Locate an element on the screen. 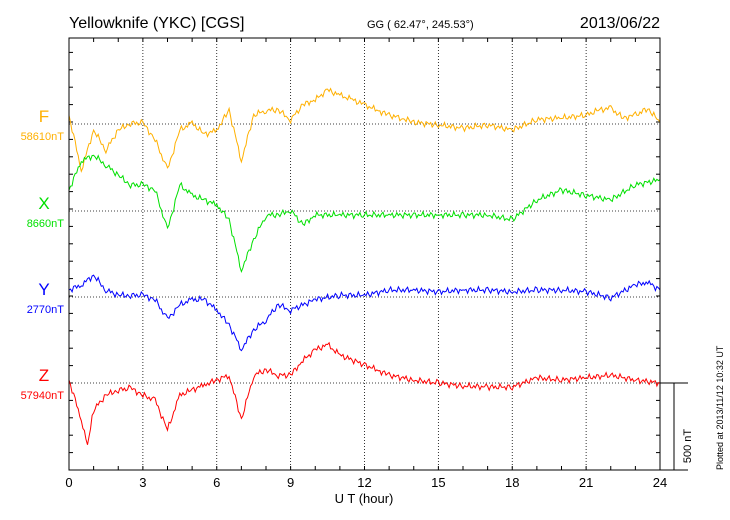  trace-f is located at coordinates (364, 130).